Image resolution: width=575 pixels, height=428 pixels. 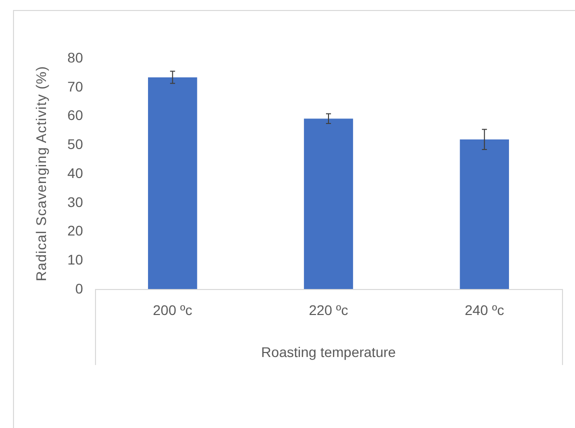 I want to click on y-tick-label: 30, so click(x=75, y=202).